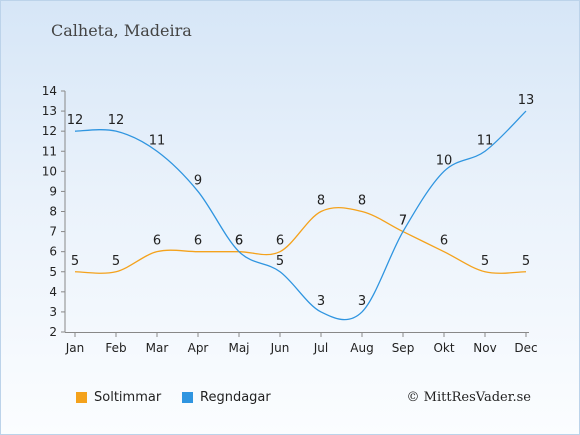 This screenshot has height=435, width=580. I want to click on x-tick-label: Maj, so click(238, 348).